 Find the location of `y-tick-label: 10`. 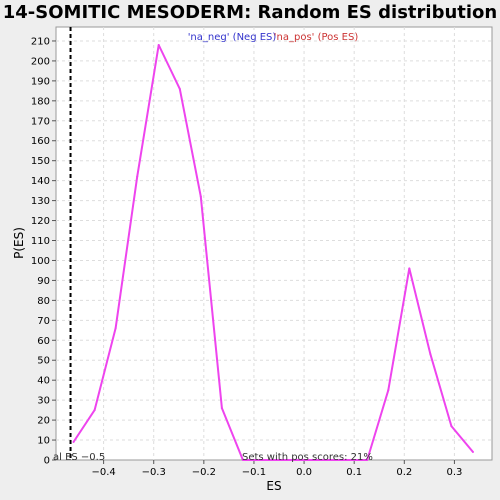

y-tick-label: 10 is located at coordinates (43, 441).